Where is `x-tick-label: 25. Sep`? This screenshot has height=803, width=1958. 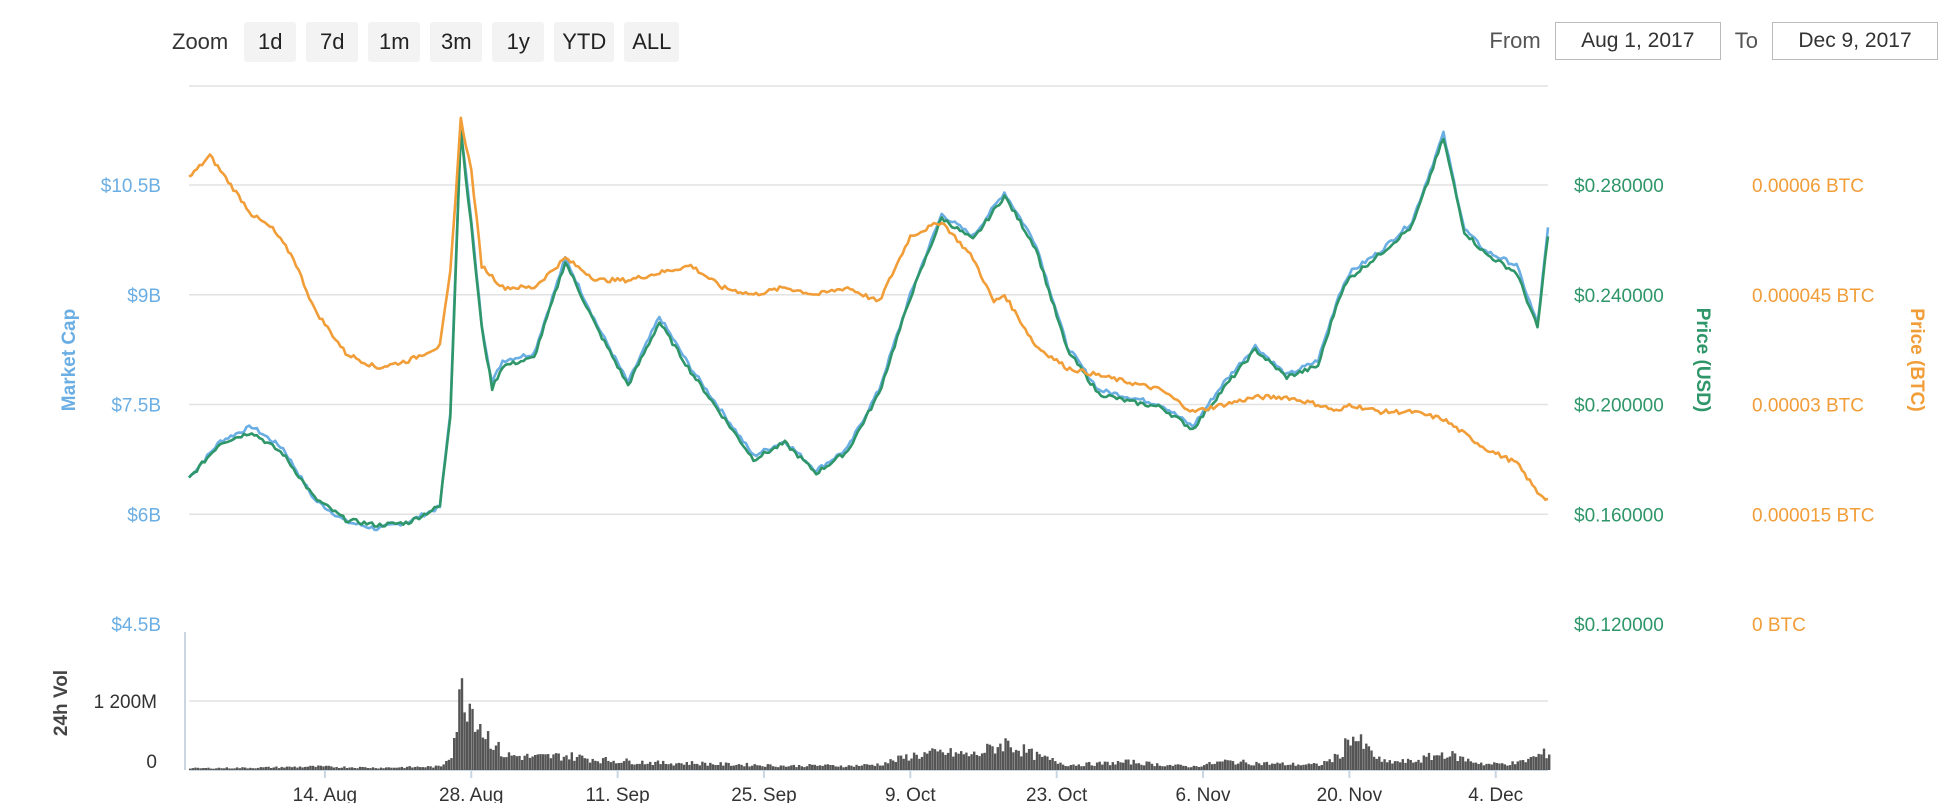 x-tick-label: 25. Sep is located at coordinates (764, 794).